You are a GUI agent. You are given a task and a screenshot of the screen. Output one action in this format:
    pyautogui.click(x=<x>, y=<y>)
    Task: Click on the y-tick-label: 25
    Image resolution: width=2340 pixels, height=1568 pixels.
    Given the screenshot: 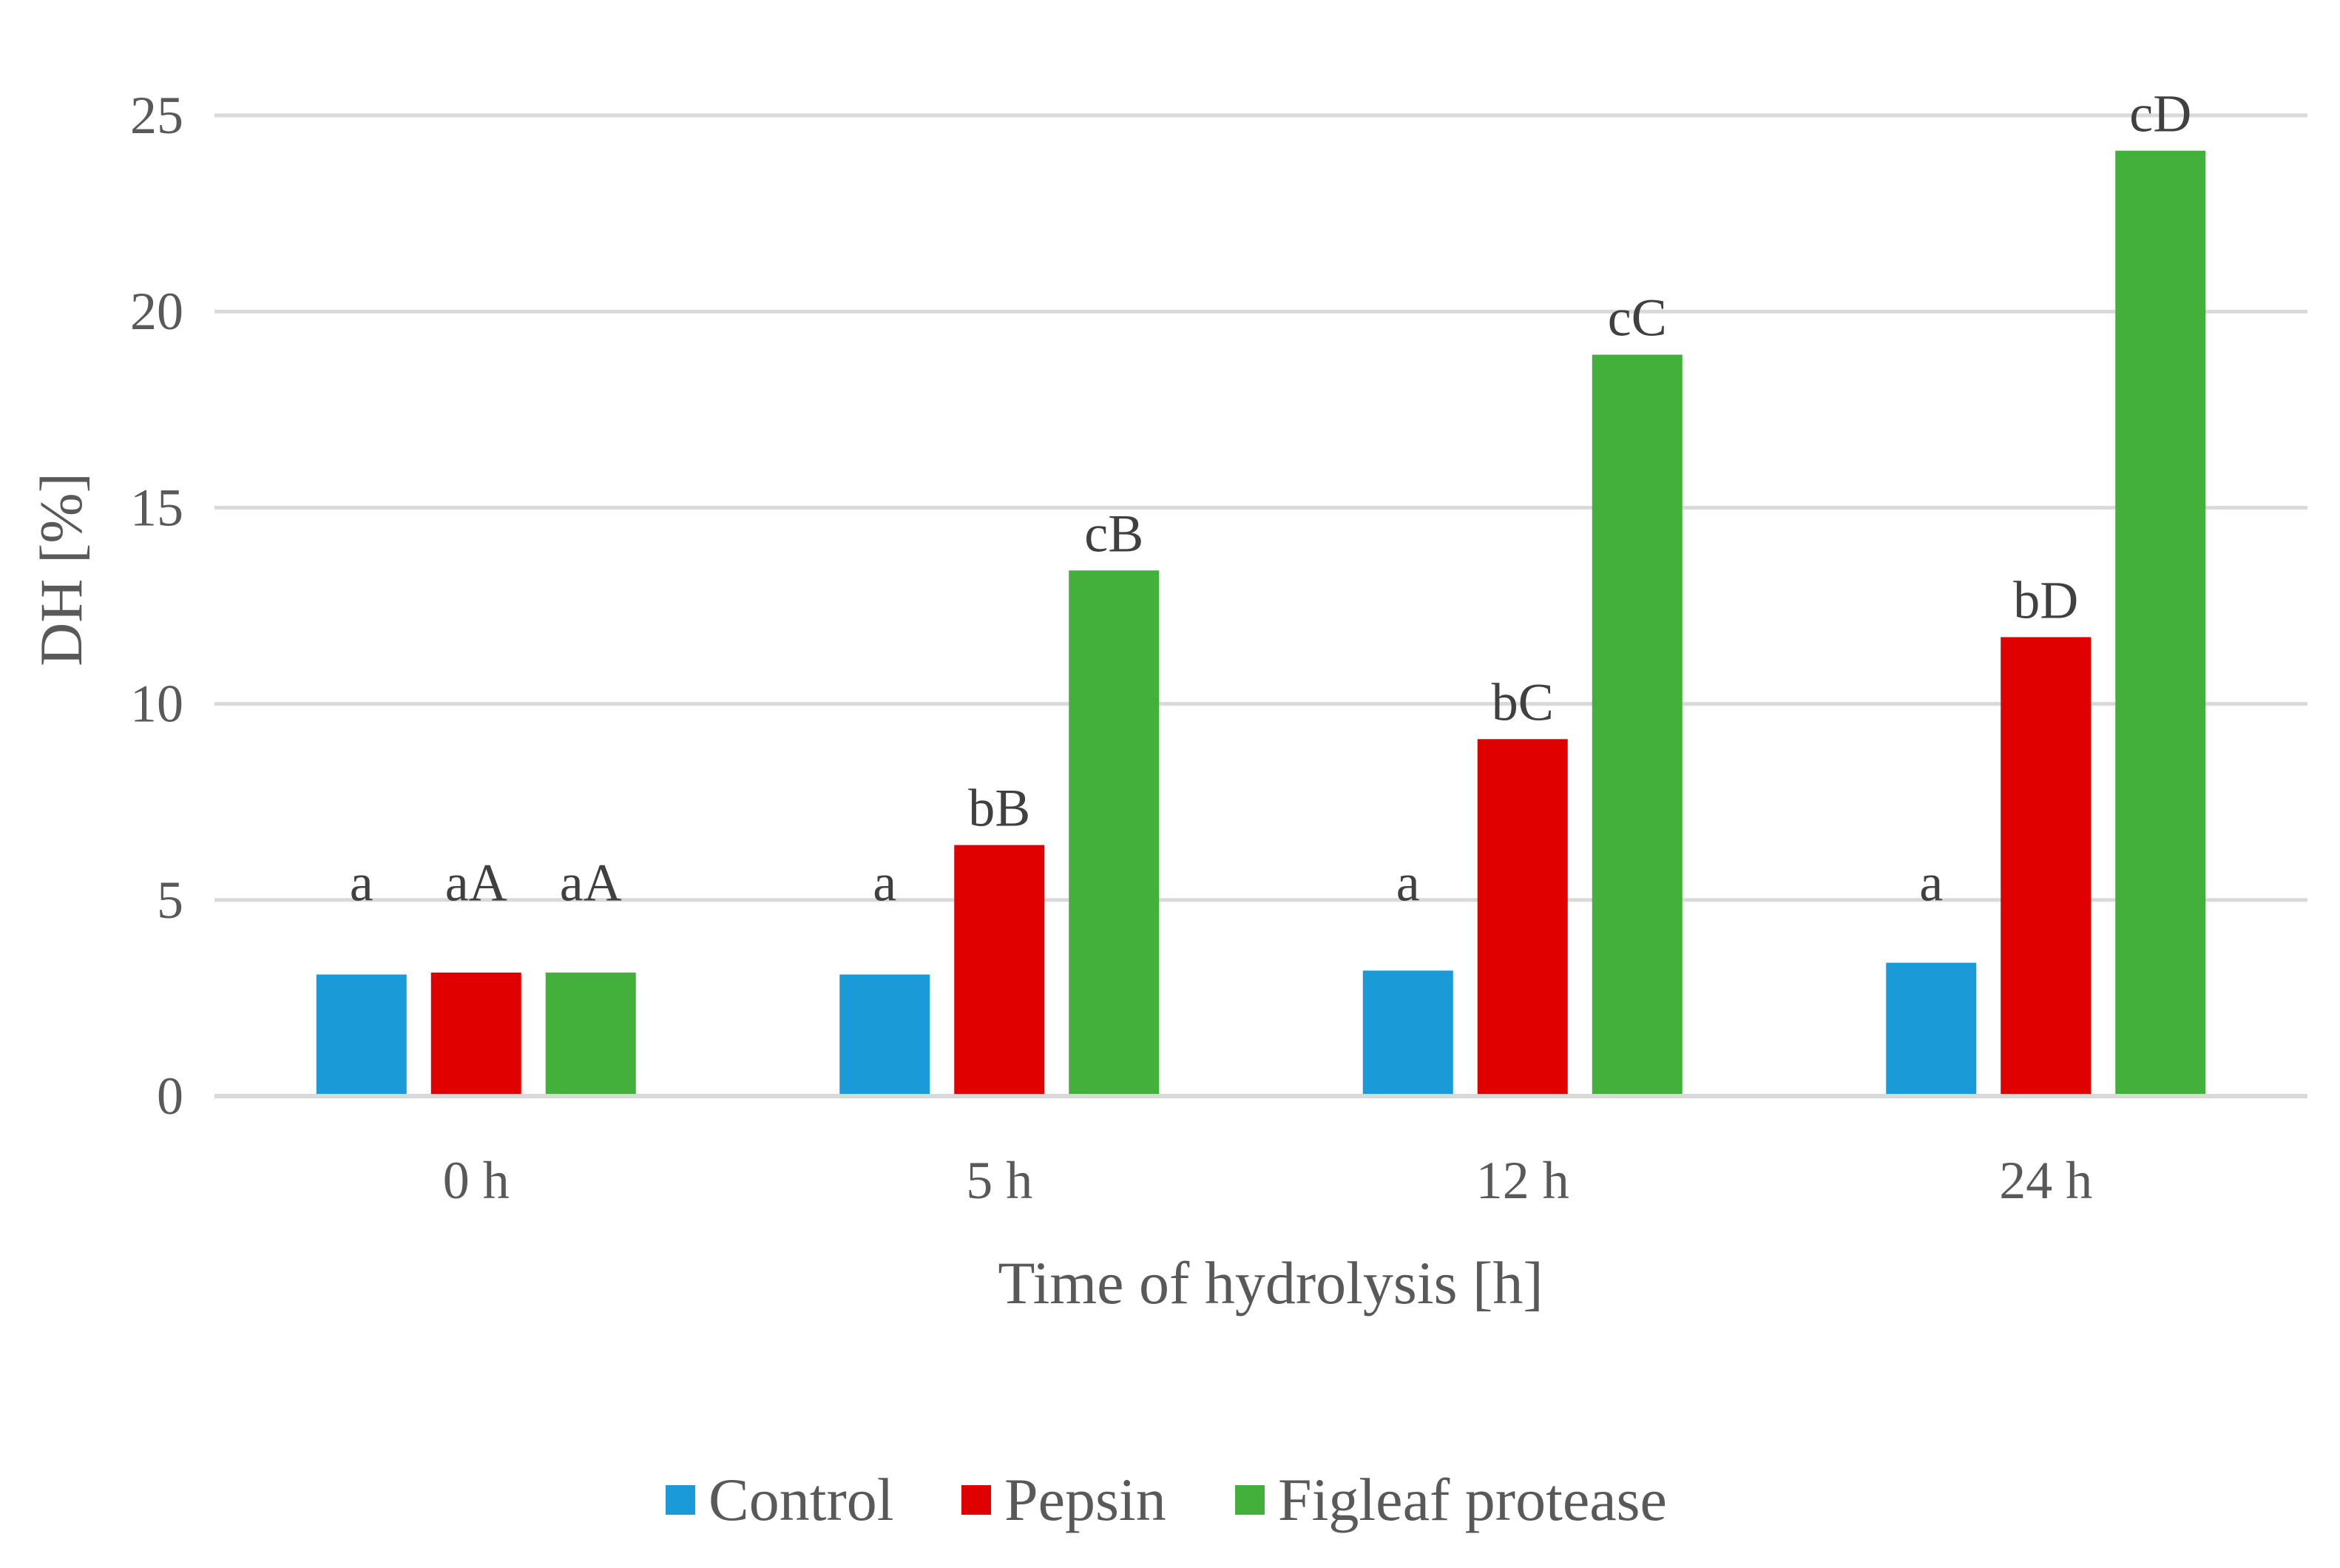 What is the action you would take?
    pyautogui.click(x=156, y=115)
    